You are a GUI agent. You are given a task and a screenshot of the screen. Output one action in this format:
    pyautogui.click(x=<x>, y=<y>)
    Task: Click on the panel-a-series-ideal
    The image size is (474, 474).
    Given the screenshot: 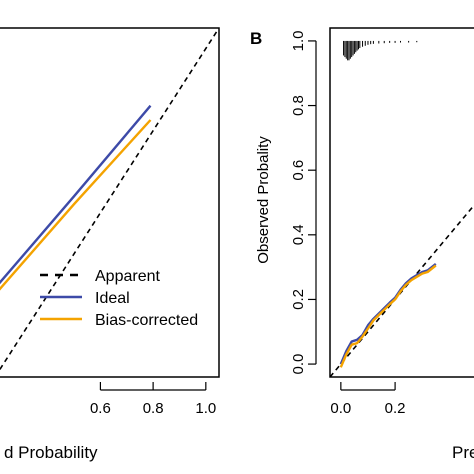 What is the action you would take?
    pyautogui.click(x=76, y=194)
    